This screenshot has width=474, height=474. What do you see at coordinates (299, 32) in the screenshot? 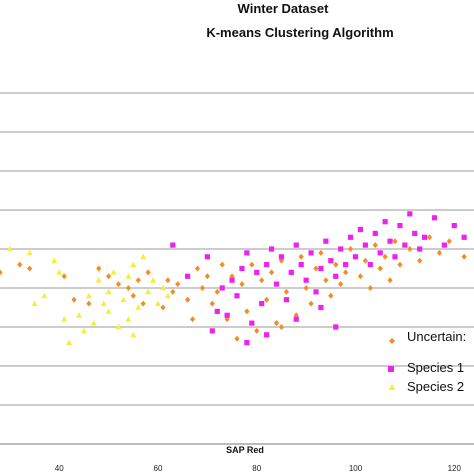
I see `chart-subtitle: K-means Clustering Algorithm` at bounding box center [299, 32].